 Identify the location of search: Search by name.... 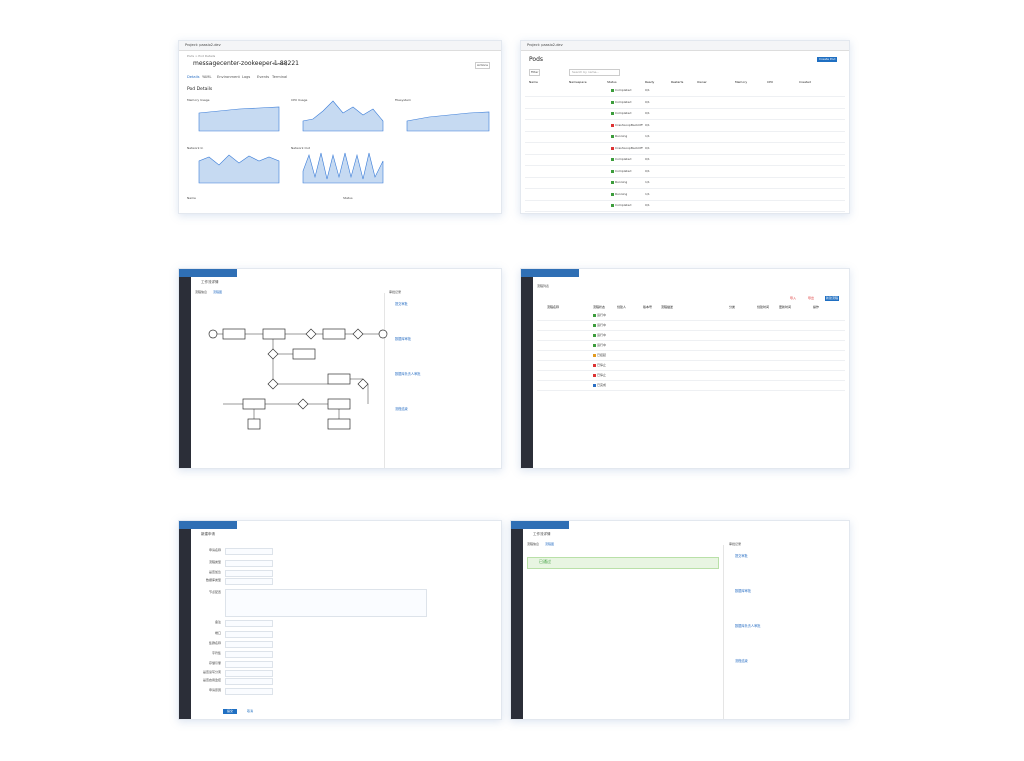
(595, 72).